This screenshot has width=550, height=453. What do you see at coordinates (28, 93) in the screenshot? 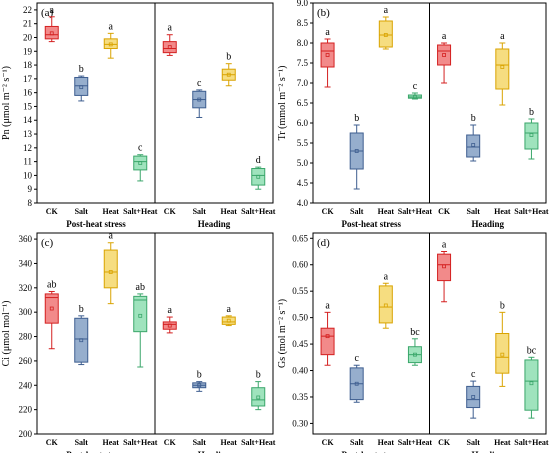
I see `y-tick-label: 16` at bounding box center [28, 93].